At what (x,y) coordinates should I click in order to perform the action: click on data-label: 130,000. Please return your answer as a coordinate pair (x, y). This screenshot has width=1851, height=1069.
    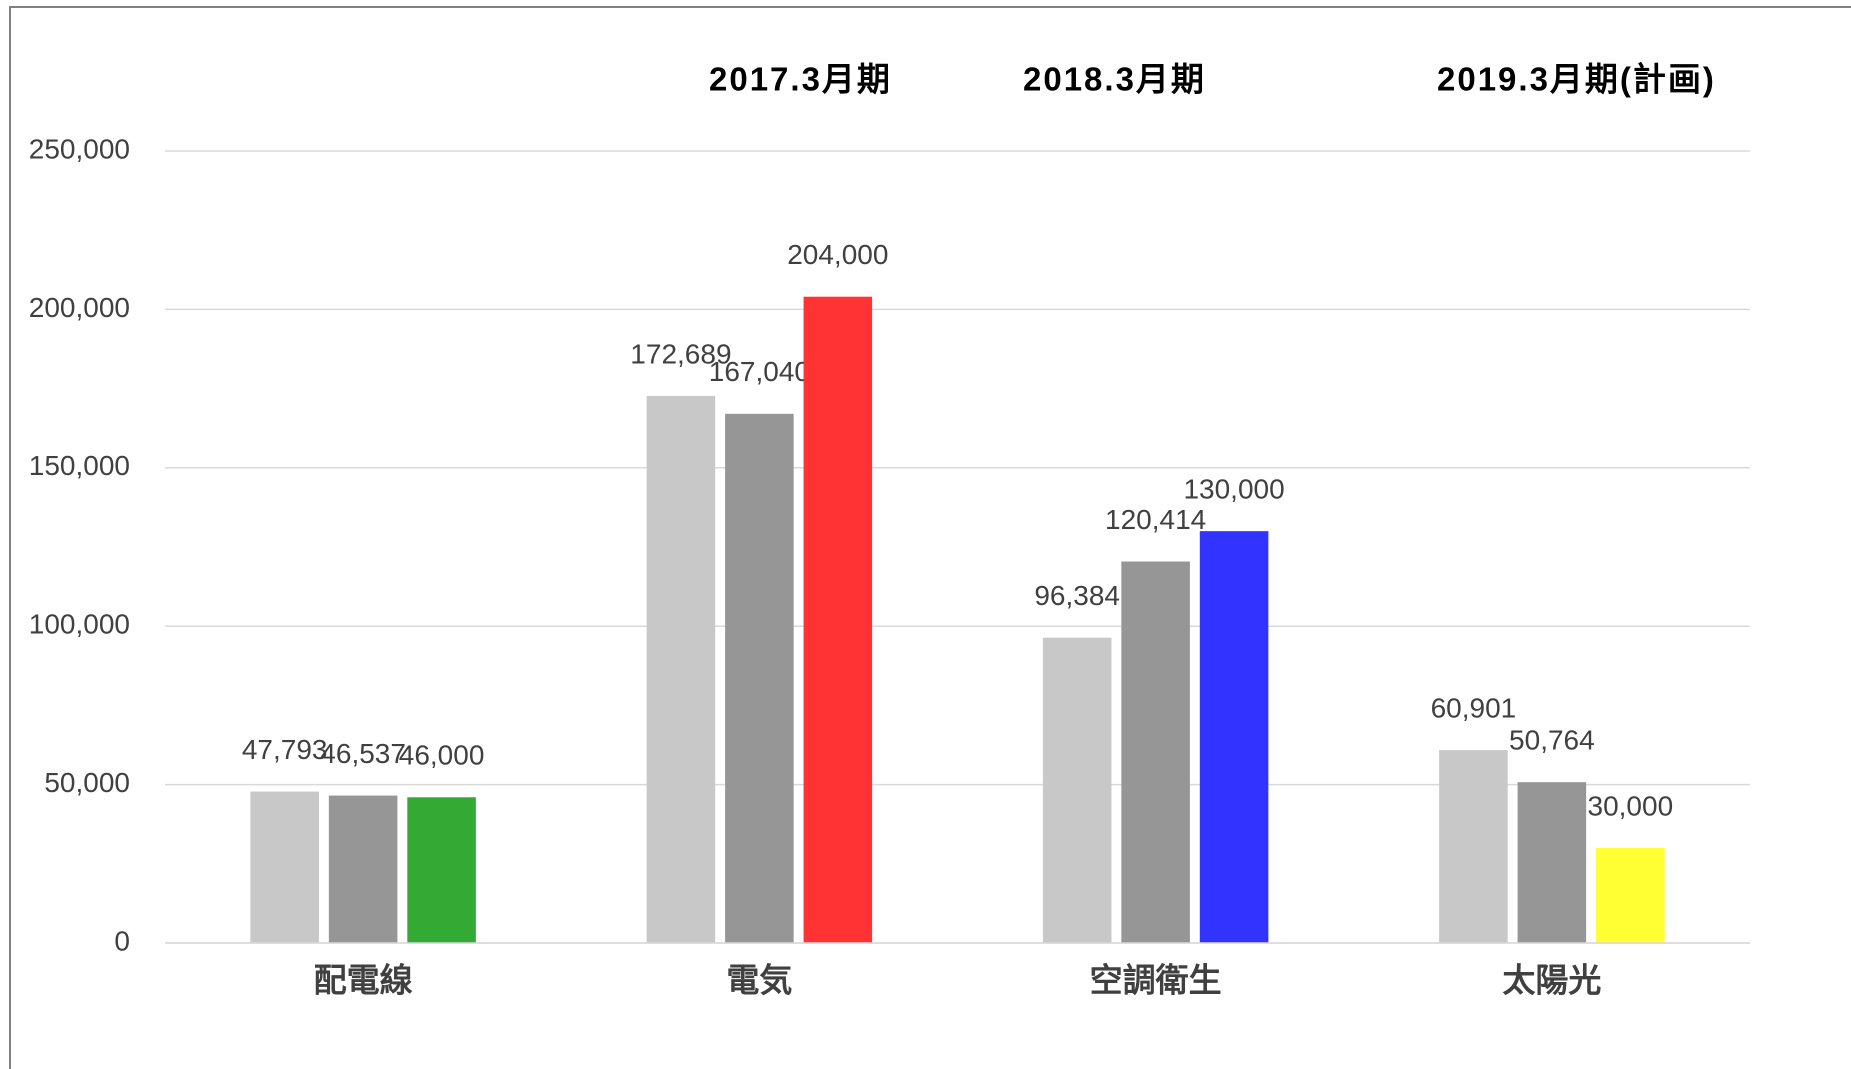
    Looking at the image, I should click on (1233, 489).